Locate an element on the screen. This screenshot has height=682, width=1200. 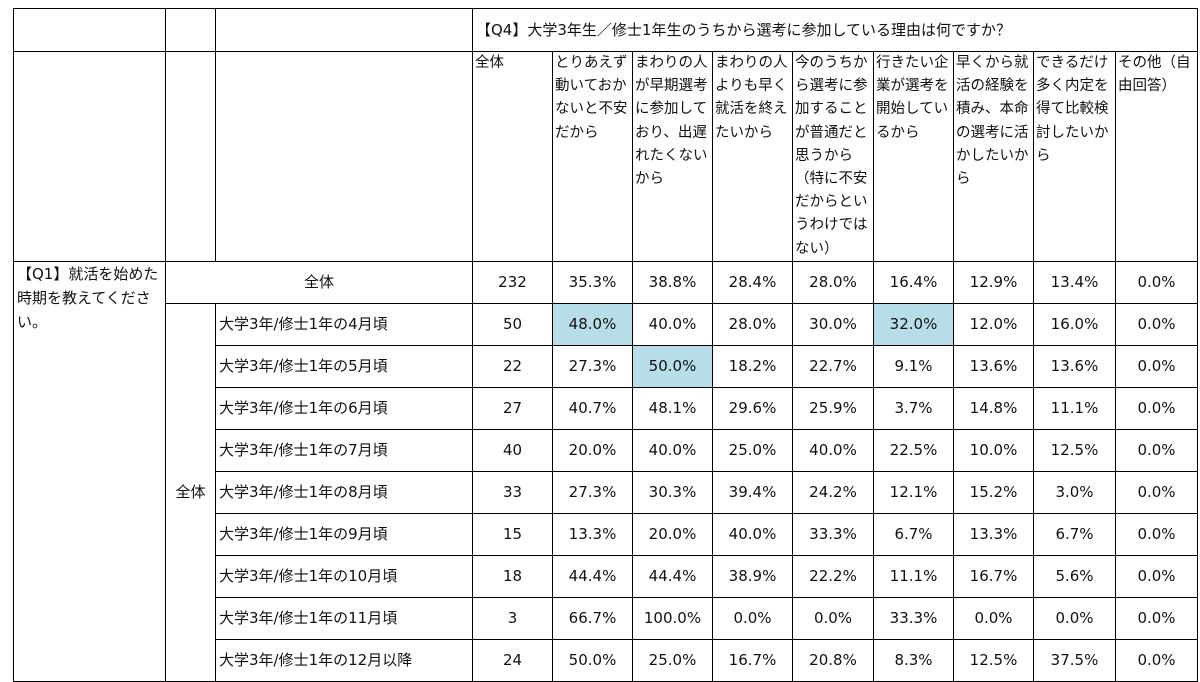
value-cell: 22.2% is located at coordinates (833, 576).